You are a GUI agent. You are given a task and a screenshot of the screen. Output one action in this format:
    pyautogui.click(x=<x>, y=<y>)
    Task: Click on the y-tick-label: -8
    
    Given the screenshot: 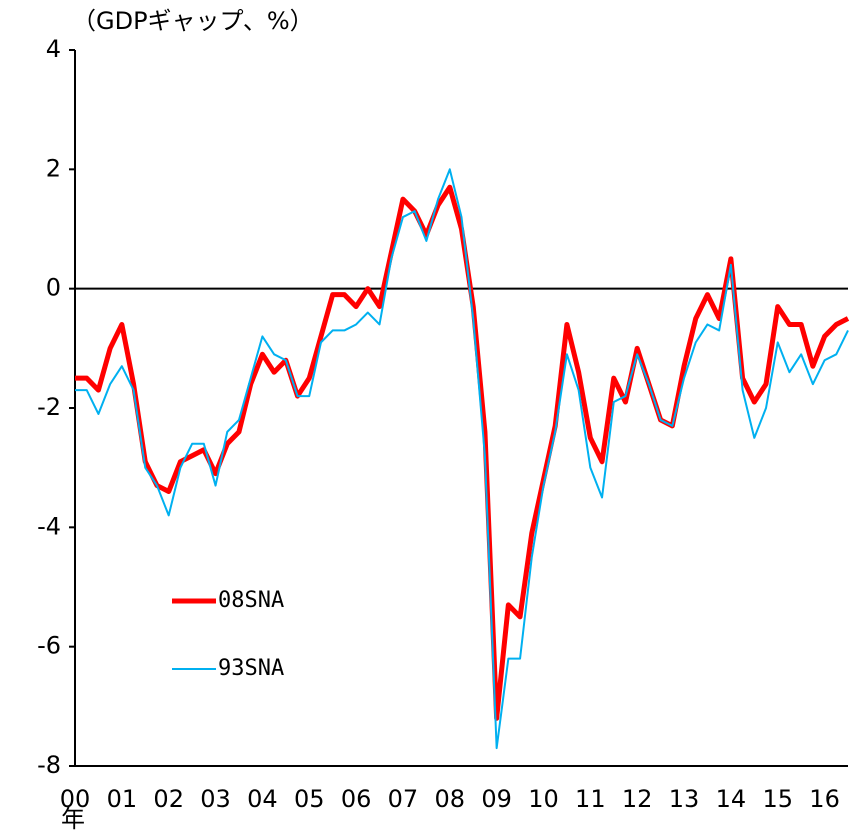 What is the action you would take?
    pyautogui.click(x=49, y=765)
    